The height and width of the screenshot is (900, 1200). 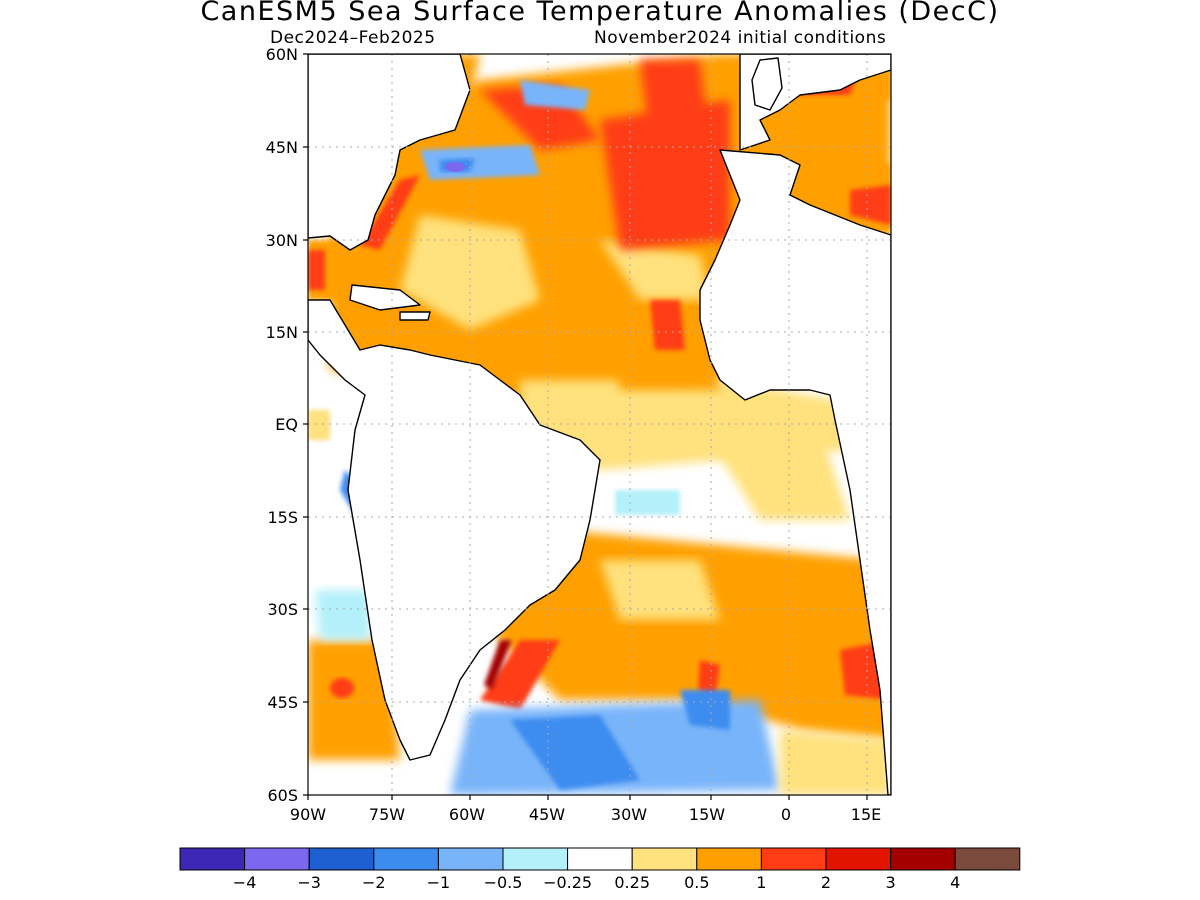 I want to click on latitude-labels: 60N 45N 30N 15N EQ 15S 30S 45S 60S, so click(x=282, y=425).